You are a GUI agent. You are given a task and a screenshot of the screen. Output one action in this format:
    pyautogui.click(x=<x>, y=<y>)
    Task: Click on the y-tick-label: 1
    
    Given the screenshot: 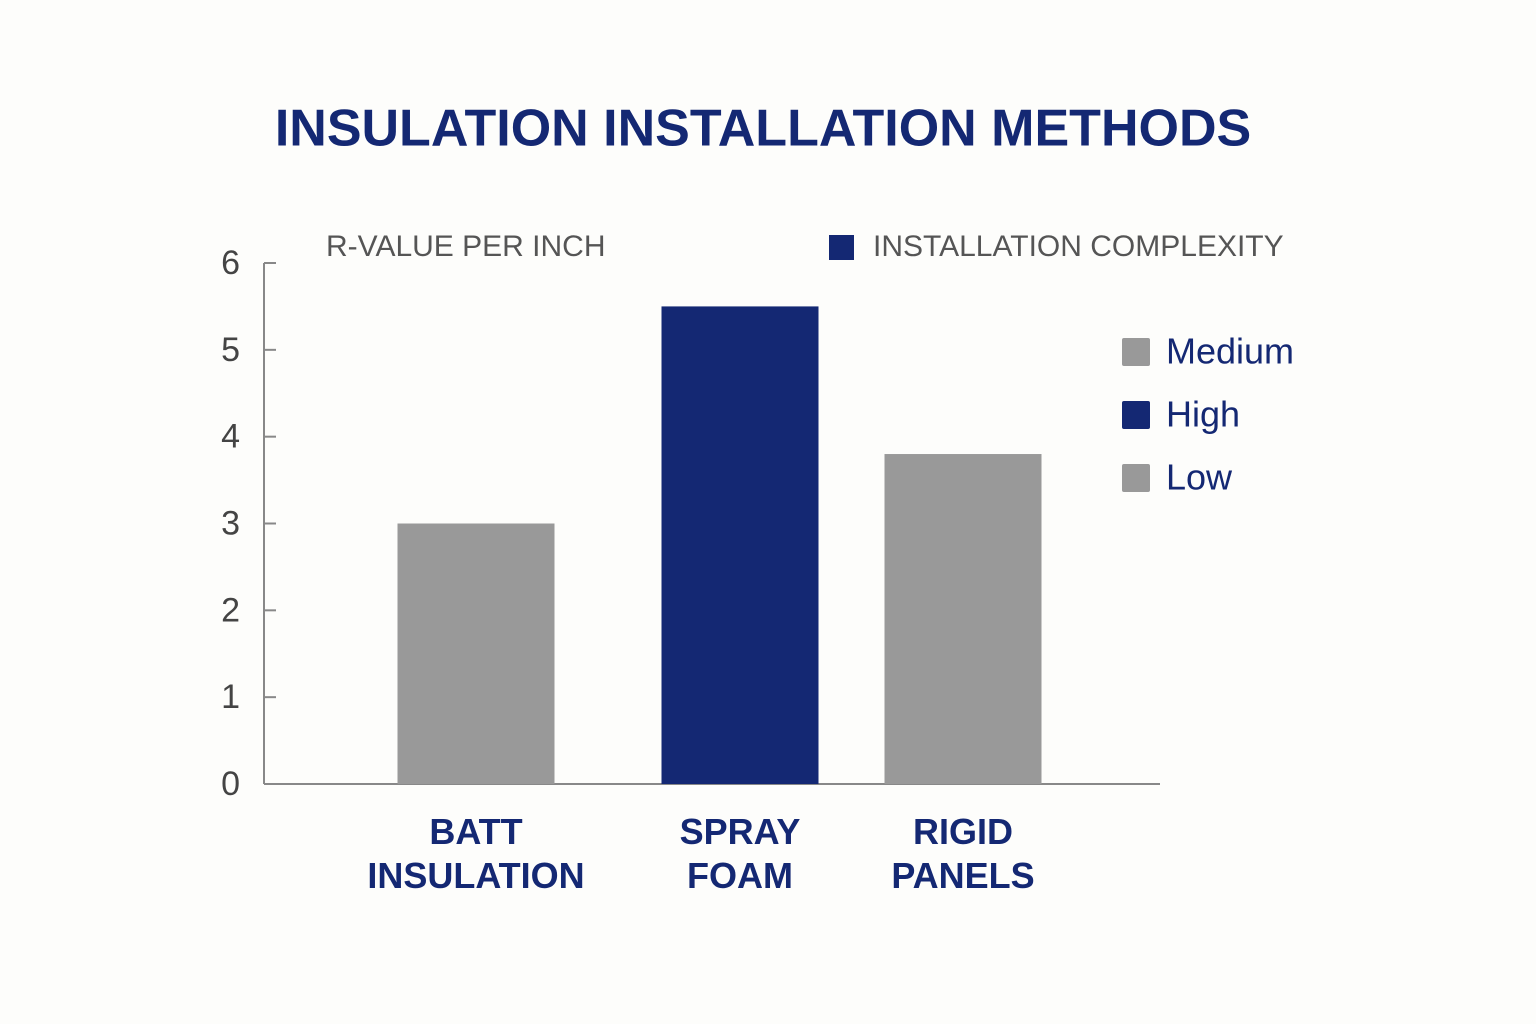 What is the action you would take?
    pyautogui.click(x=230, y=697)
    